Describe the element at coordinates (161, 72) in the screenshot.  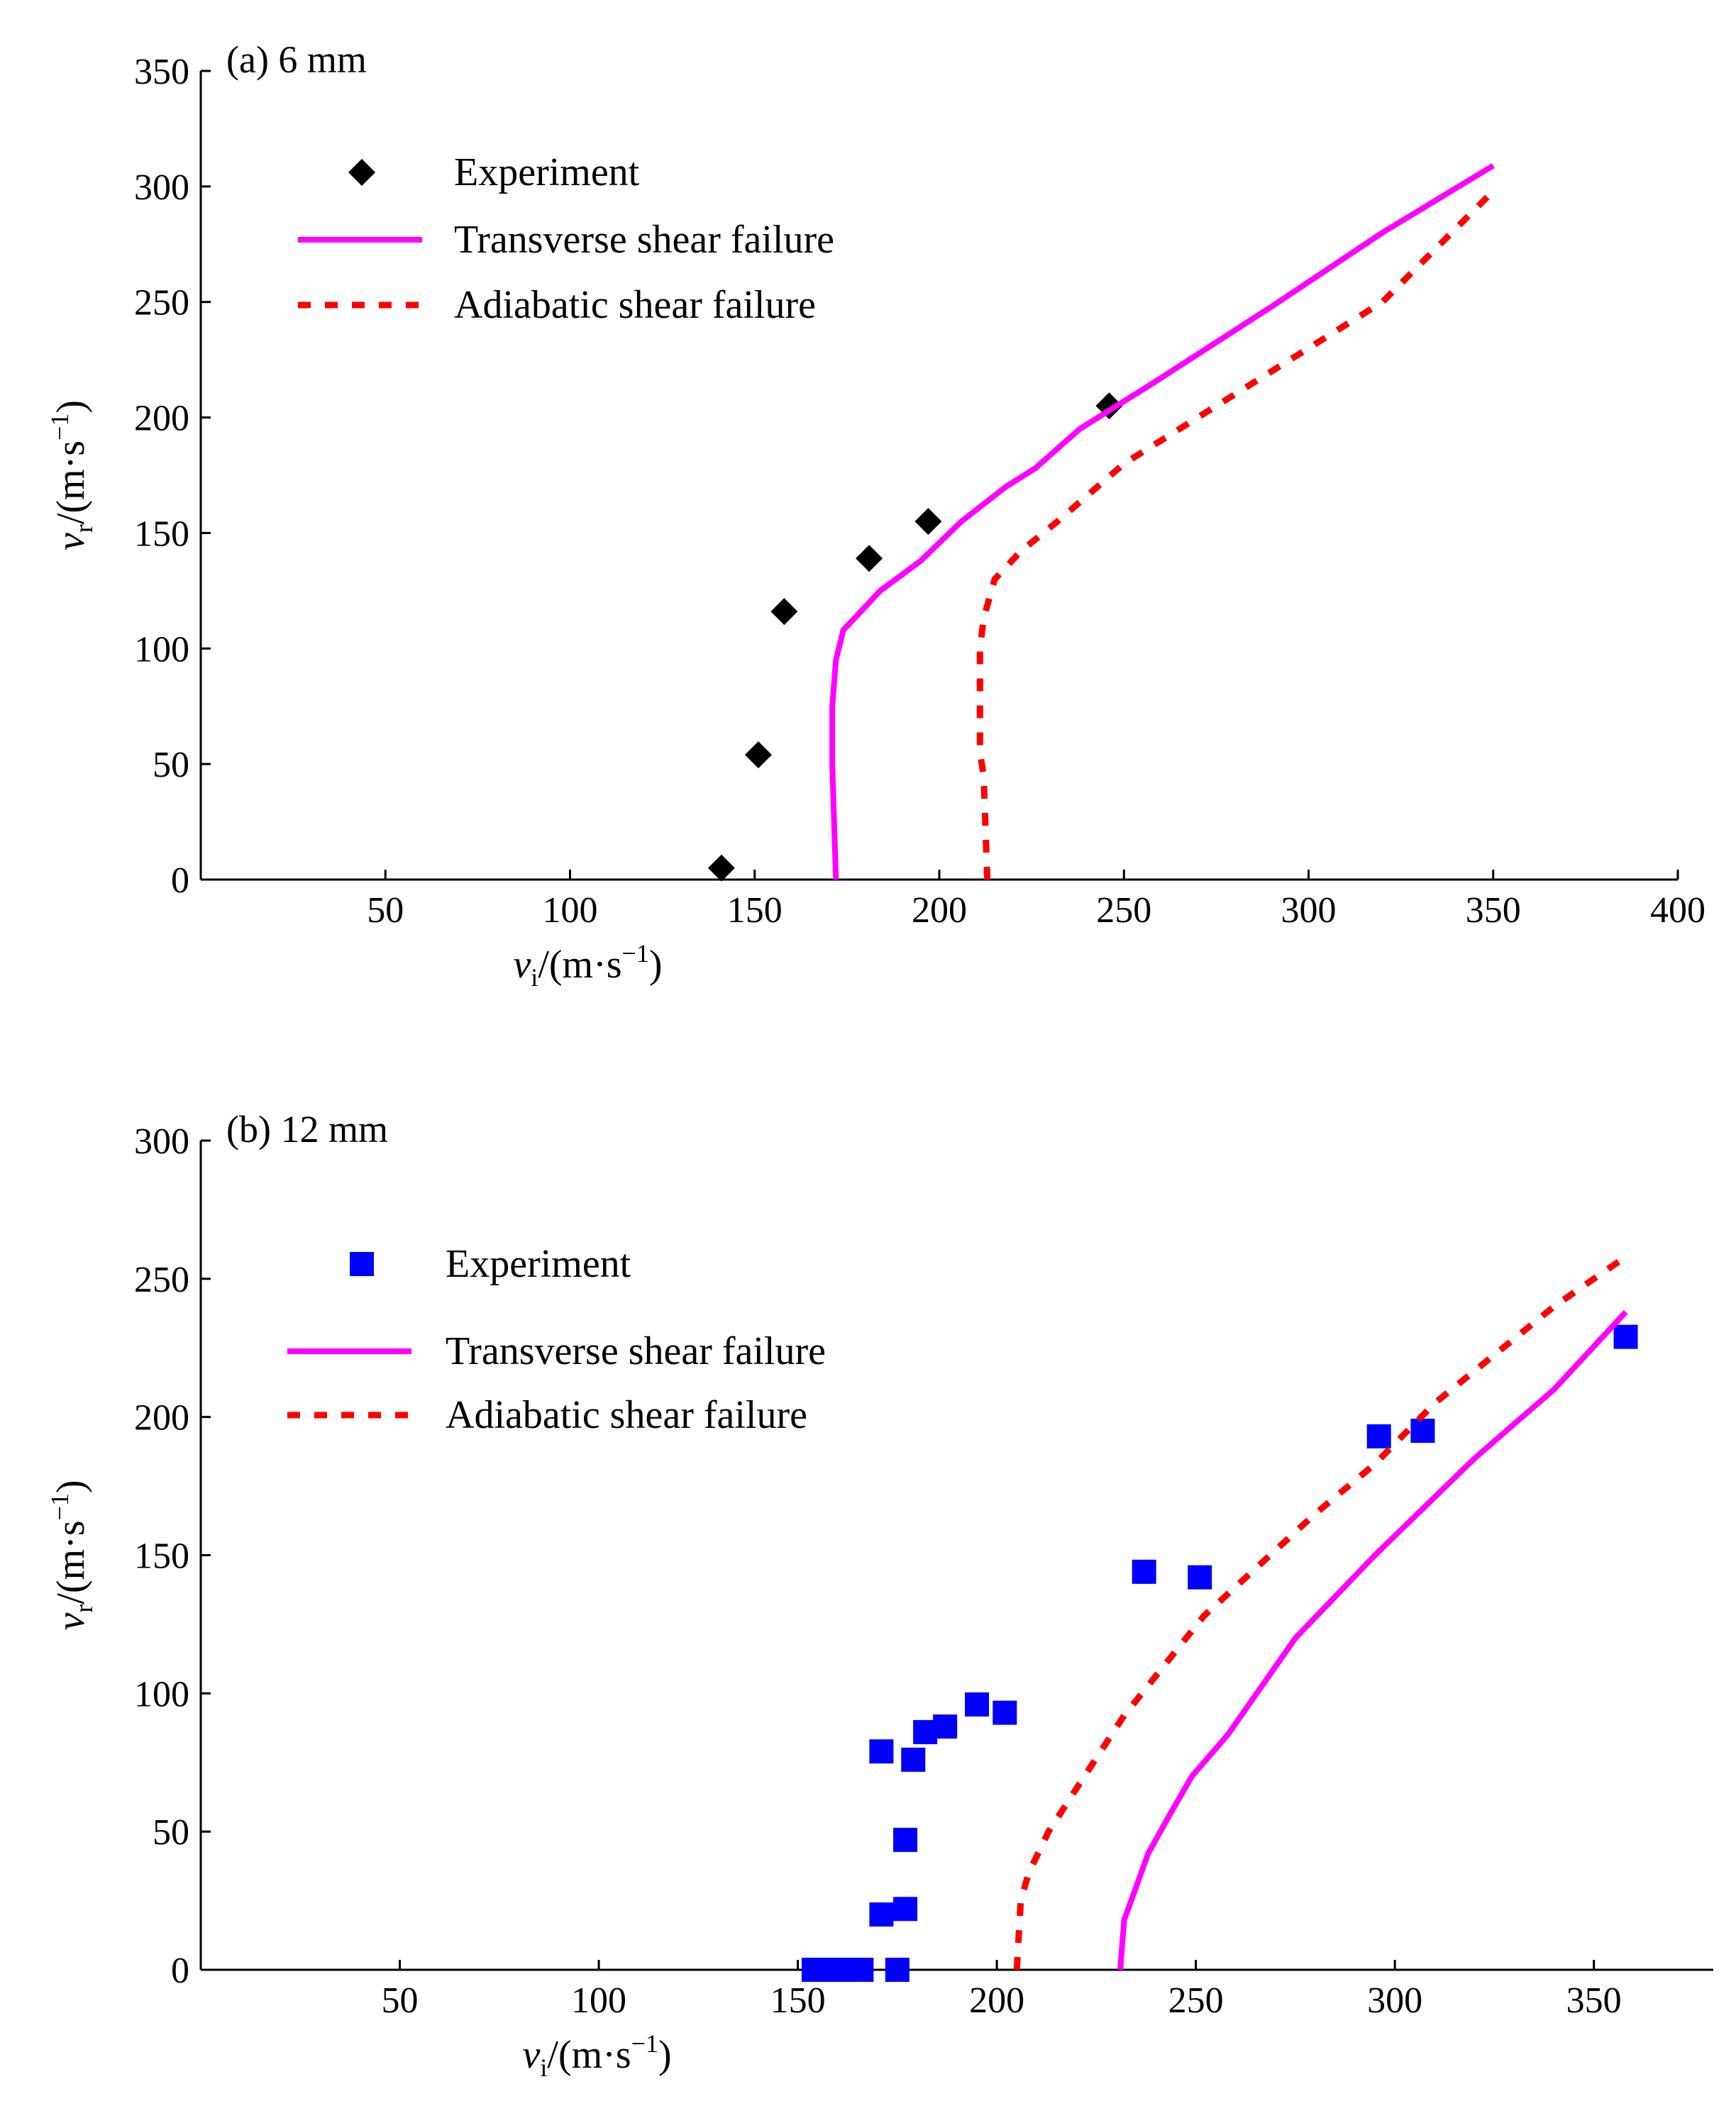
I see `y-tick-label: 350` at that location.